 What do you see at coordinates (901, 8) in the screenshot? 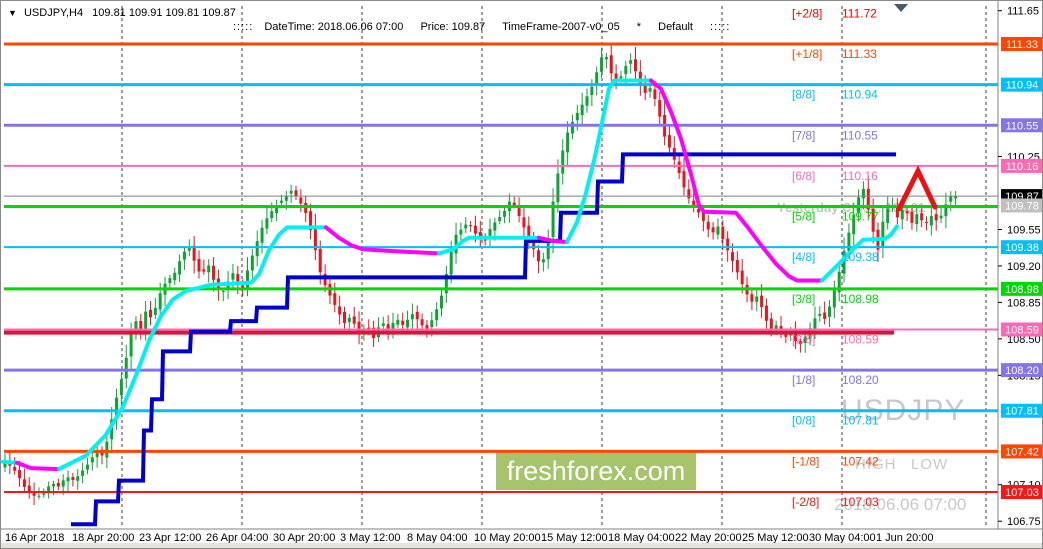
I see `top-marker-icon` at bounding box center [901, 8].